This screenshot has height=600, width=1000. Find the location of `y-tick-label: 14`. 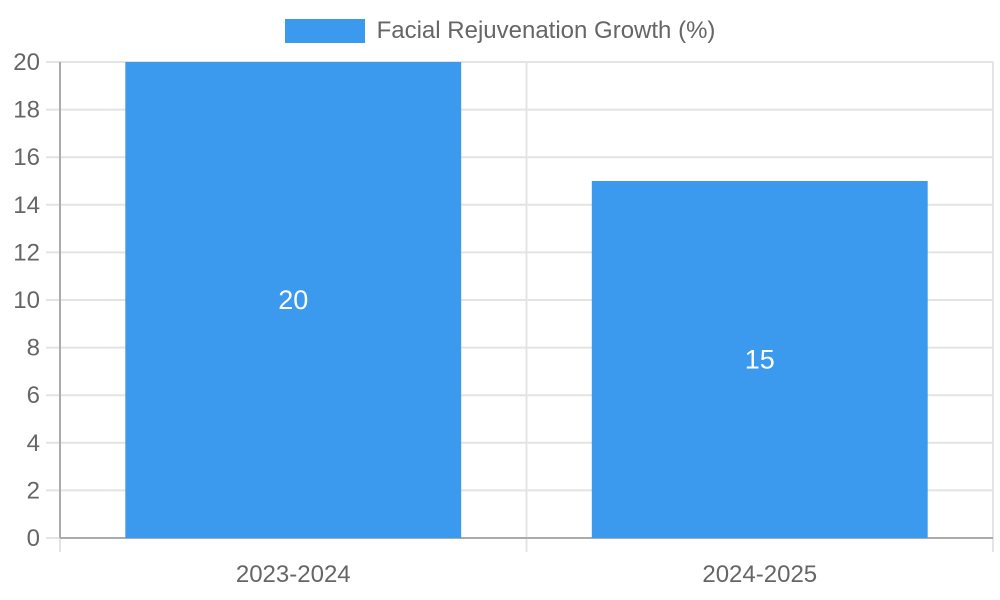

y-tick-label: 14 is located at coordinates (26, 205).